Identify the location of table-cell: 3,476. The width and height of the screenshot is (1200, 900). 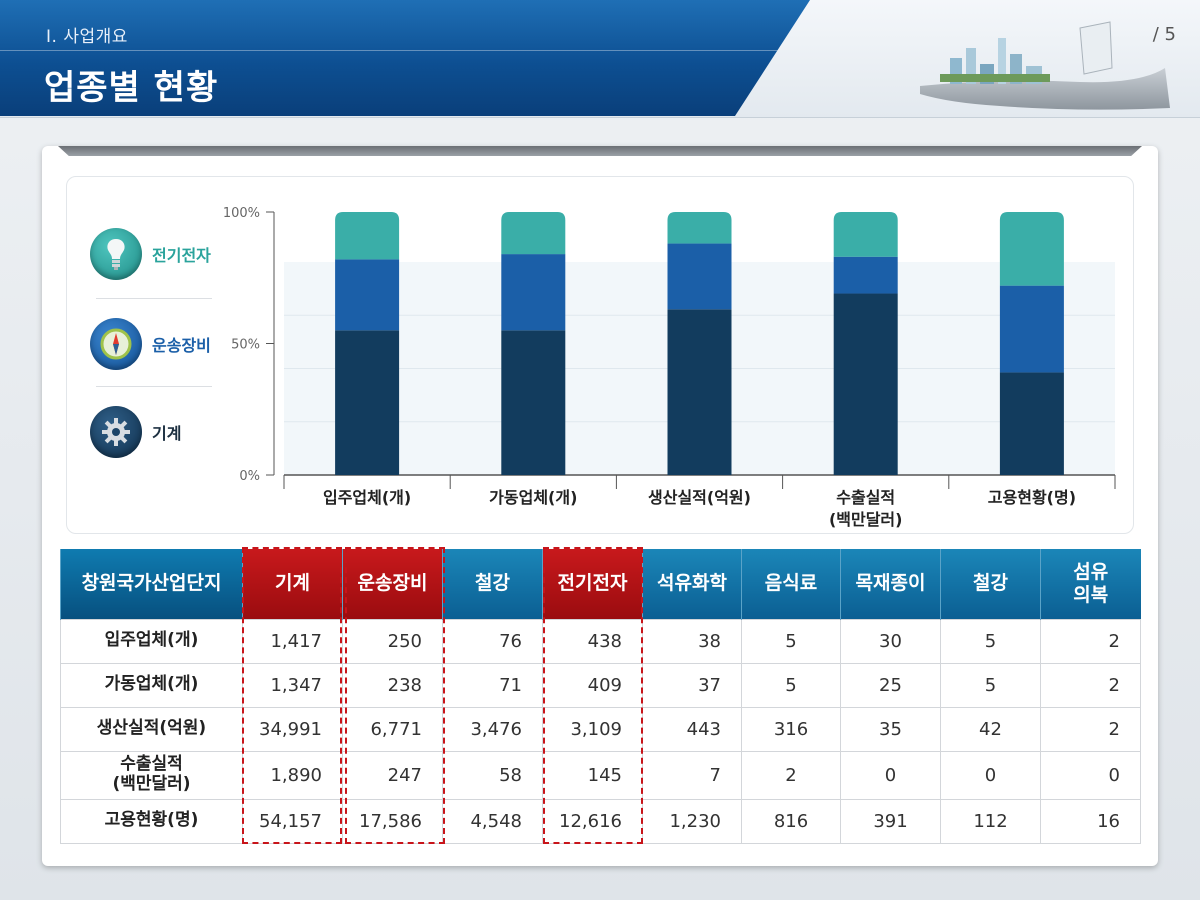
(492, 729).